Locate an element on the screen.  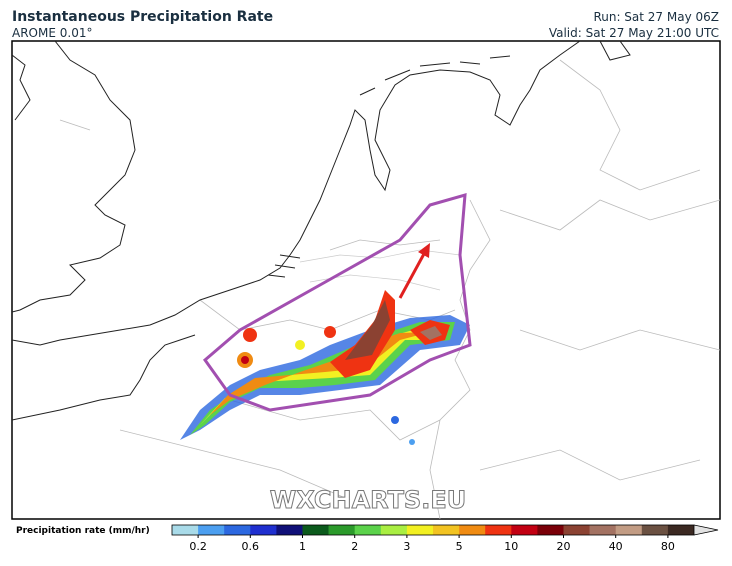
colorbar-end-outline is located at coordinates (706, 530).